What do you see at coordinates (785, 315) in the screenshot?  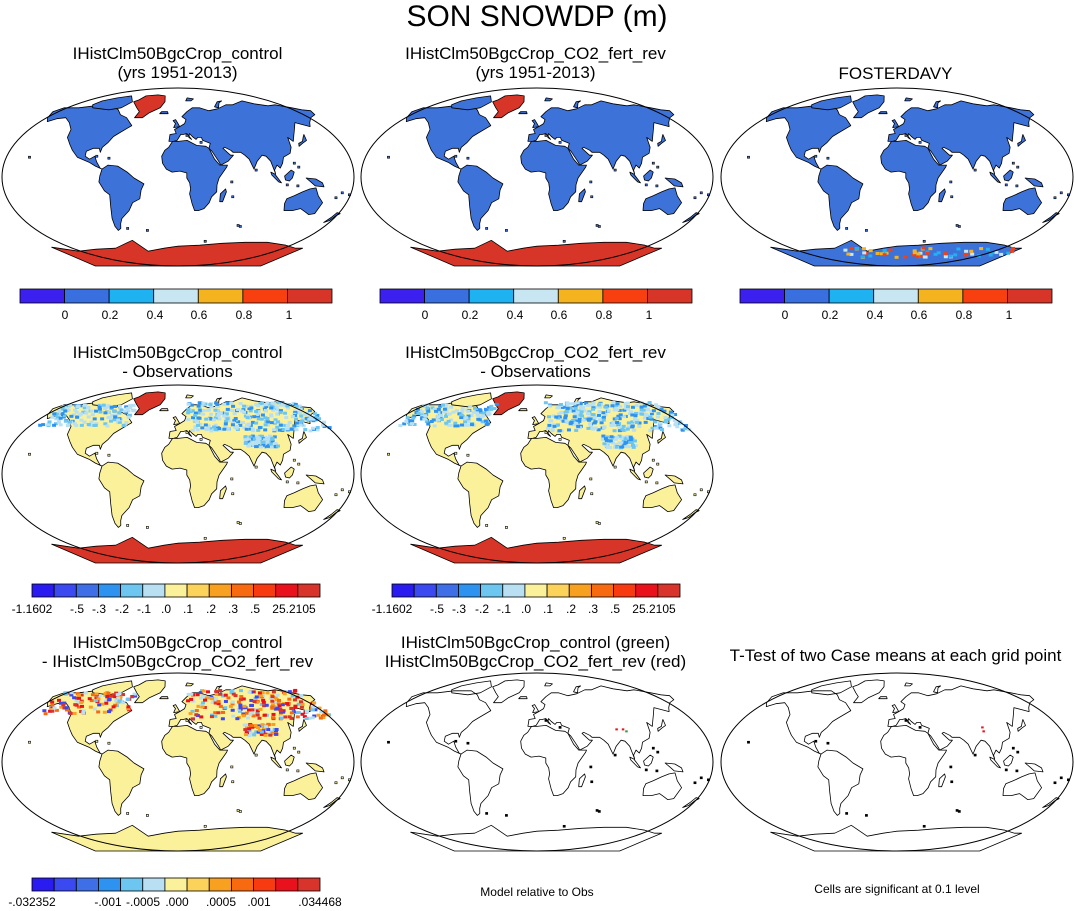 I see `cb3-label: 0` at bounding box center [785, 315].